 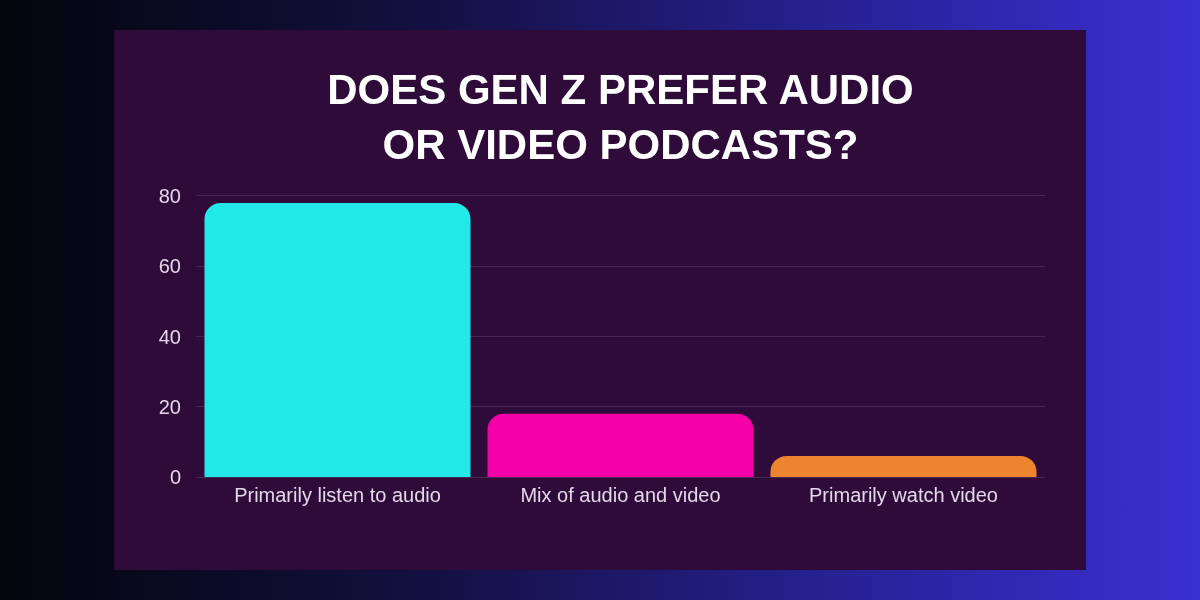 I want to click on x-tick-label: Primarily watch video, so click(x=903, y=495).